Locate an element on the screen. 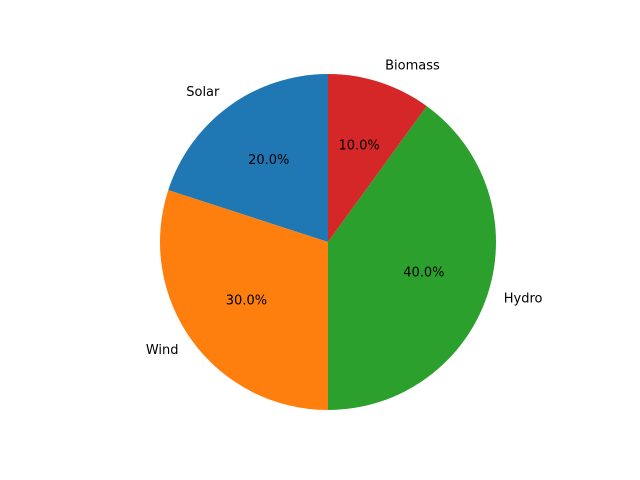 This screenshot has height=480, width=640. percent-label-wind: 30.0% is located at coordinates (246, 301).